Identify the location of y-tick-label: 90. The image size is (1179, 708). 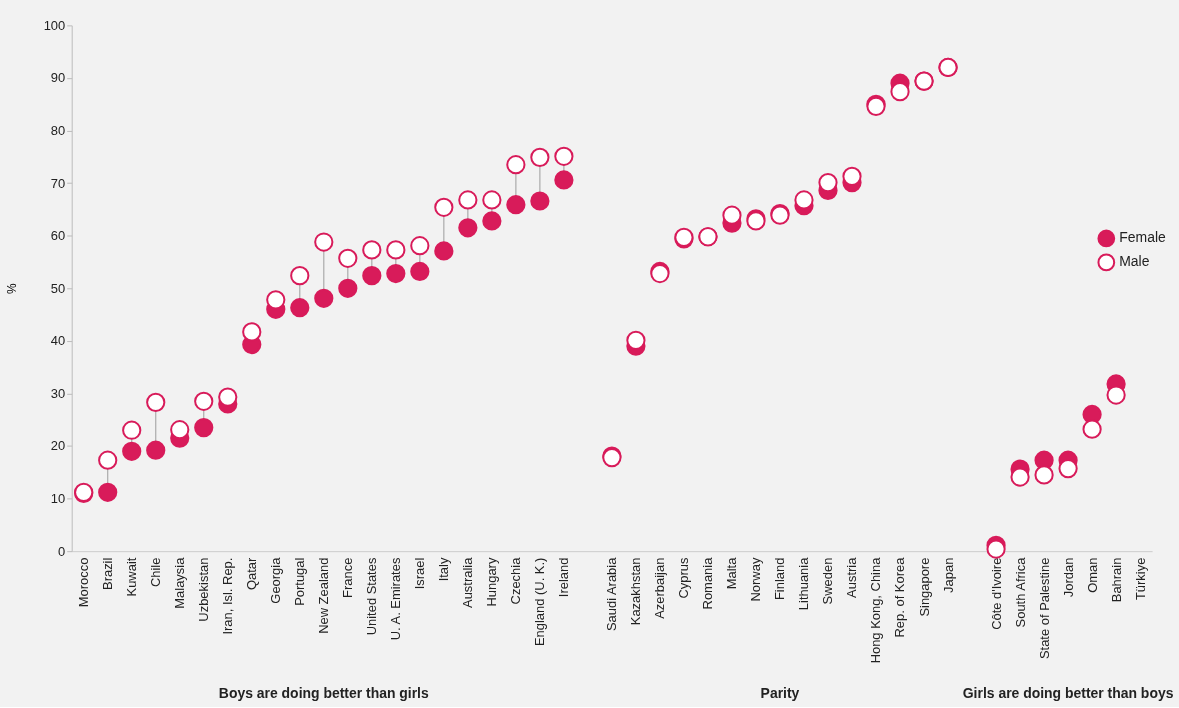
(58, 78).